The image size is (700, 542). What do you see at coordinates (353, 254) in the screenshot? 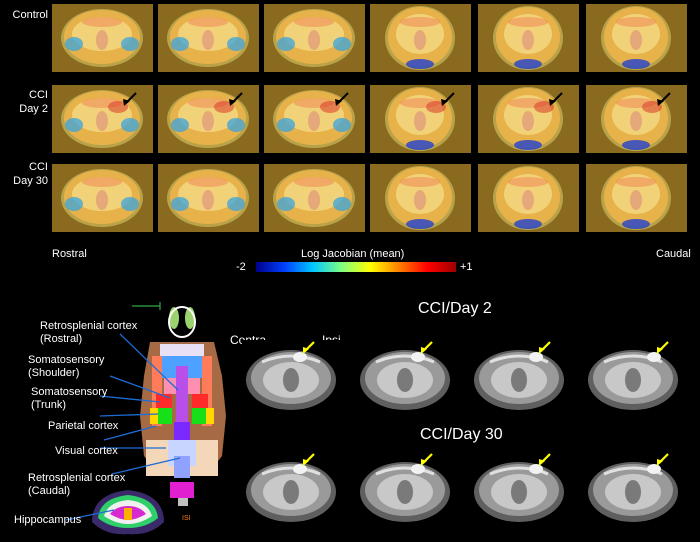
I see `colorbar-title: Log Jacobian (mean)` at bounding box center [353, 254].